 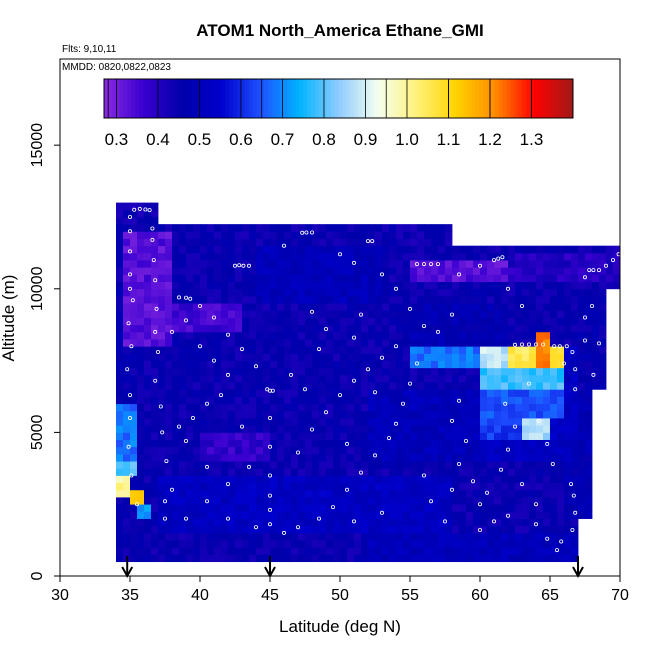 I want to click on colorbar-tick-label: 0.5, so click(x=200, y=139).